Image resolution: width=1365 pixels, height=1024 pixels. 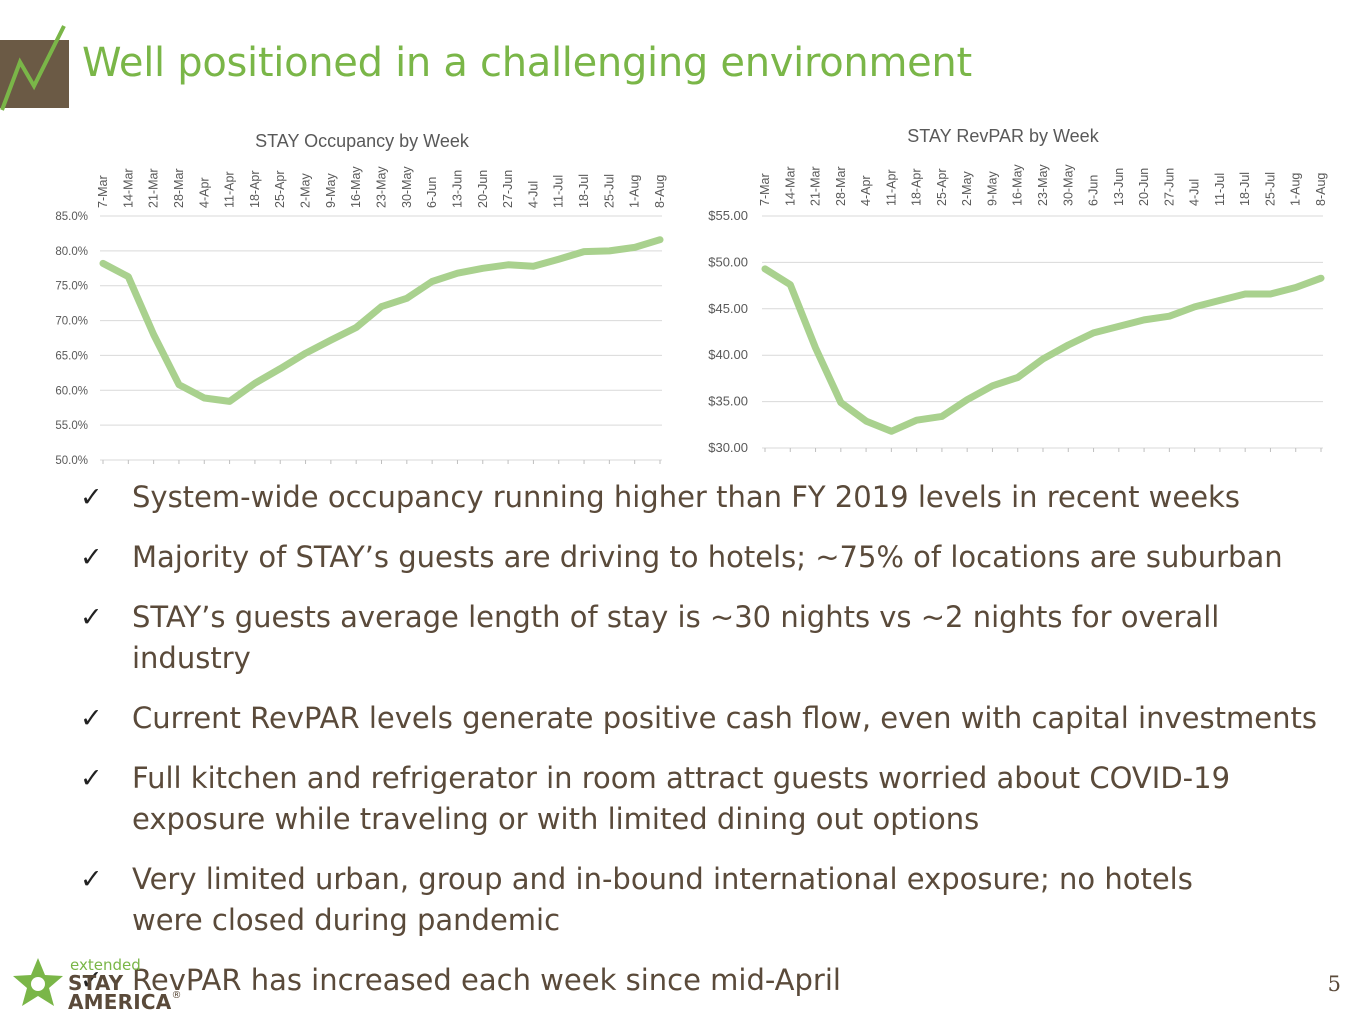 I want to click on brand-america-text: AMERICA®, so click(x=125, y=1002).